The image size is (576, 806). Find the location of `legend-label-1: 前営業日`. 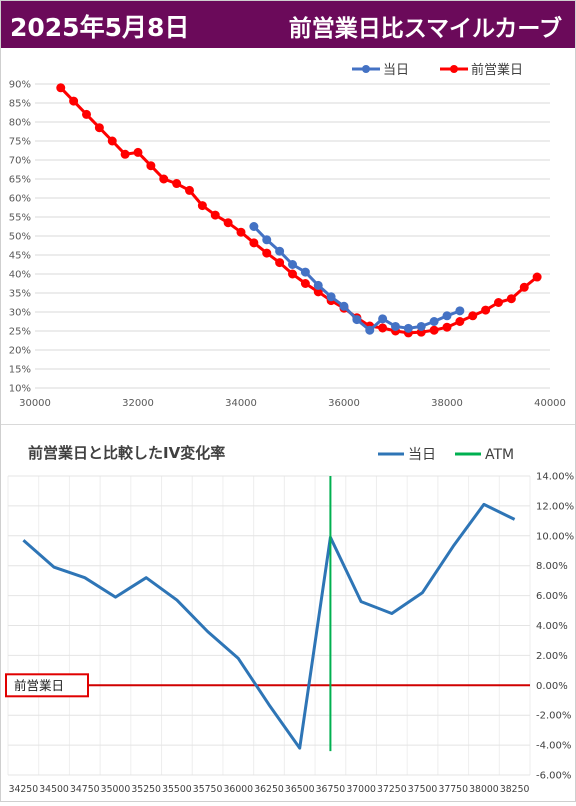

legend-label-1: 前営業日 is located at coordinates (497, 70).